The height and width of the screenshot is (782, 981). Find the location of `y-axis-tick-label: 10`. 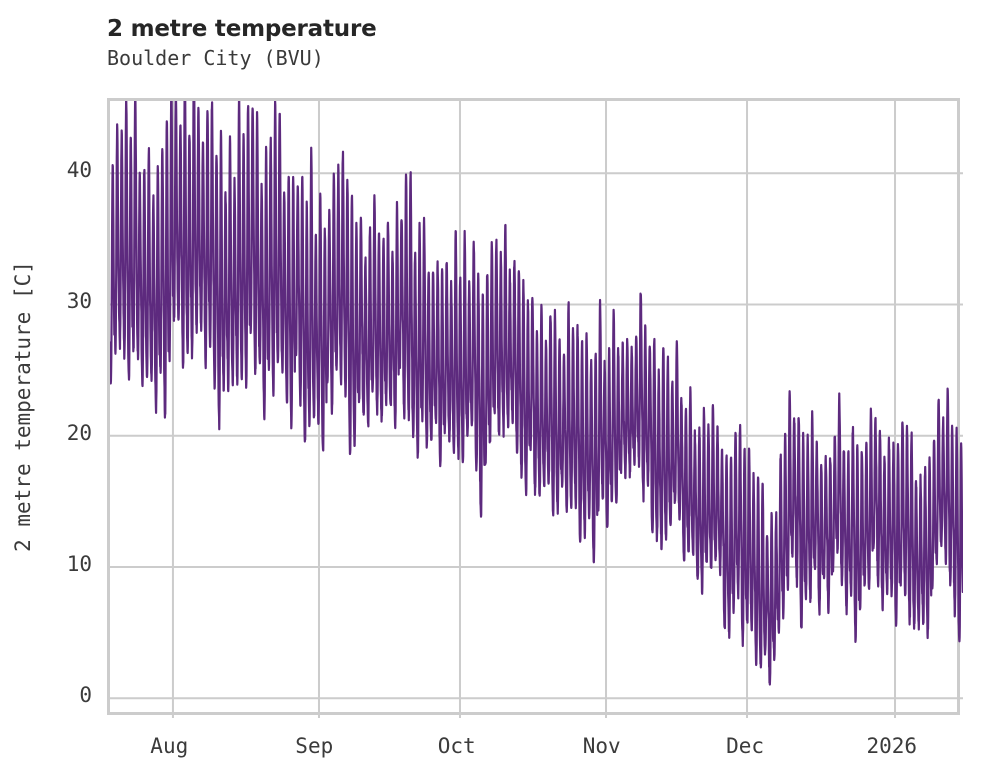

y-axis-tick-label: 10 is located at coordinates (79, 564).